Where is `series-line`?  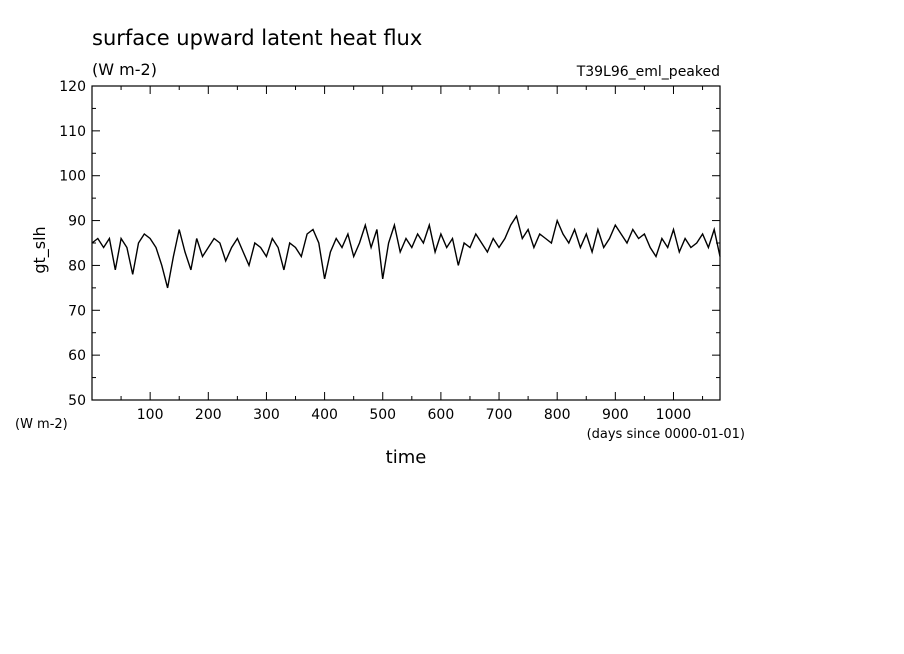
series-line is located at coordinates (406, 251).